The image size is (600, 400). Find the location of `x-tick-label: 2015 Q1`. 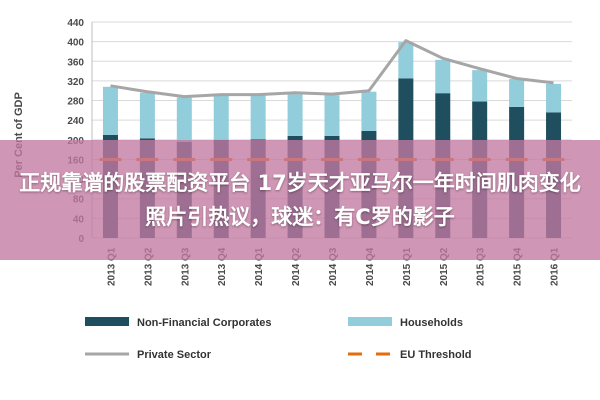

x-tick-label: 2015 Q1 is located at coordinates (407, 266).